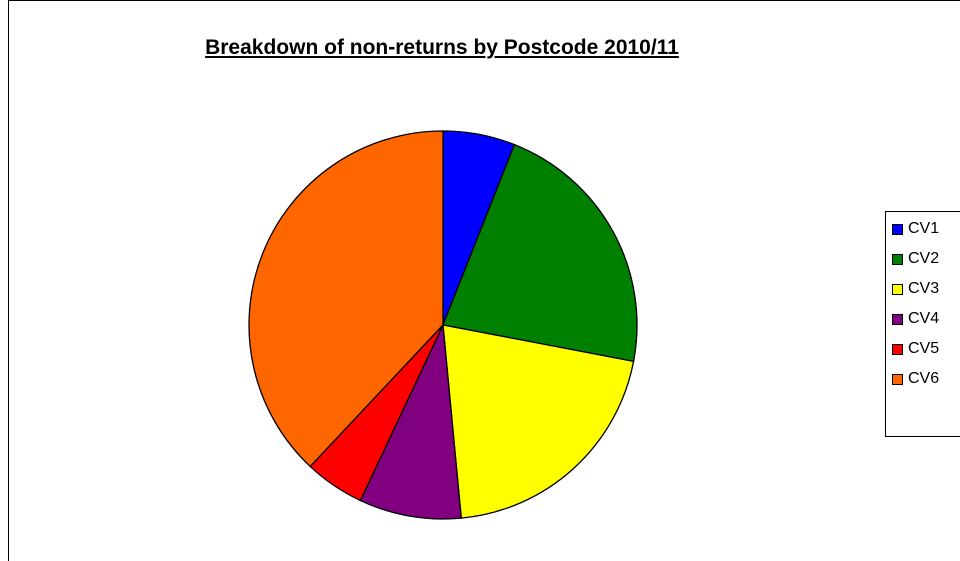 The height and width of the screenshot is (561, 960). What do you see at coordinates (924, 228) in the screenshot?
I see `legend-label: CV1` at bounding box center [924, 228].